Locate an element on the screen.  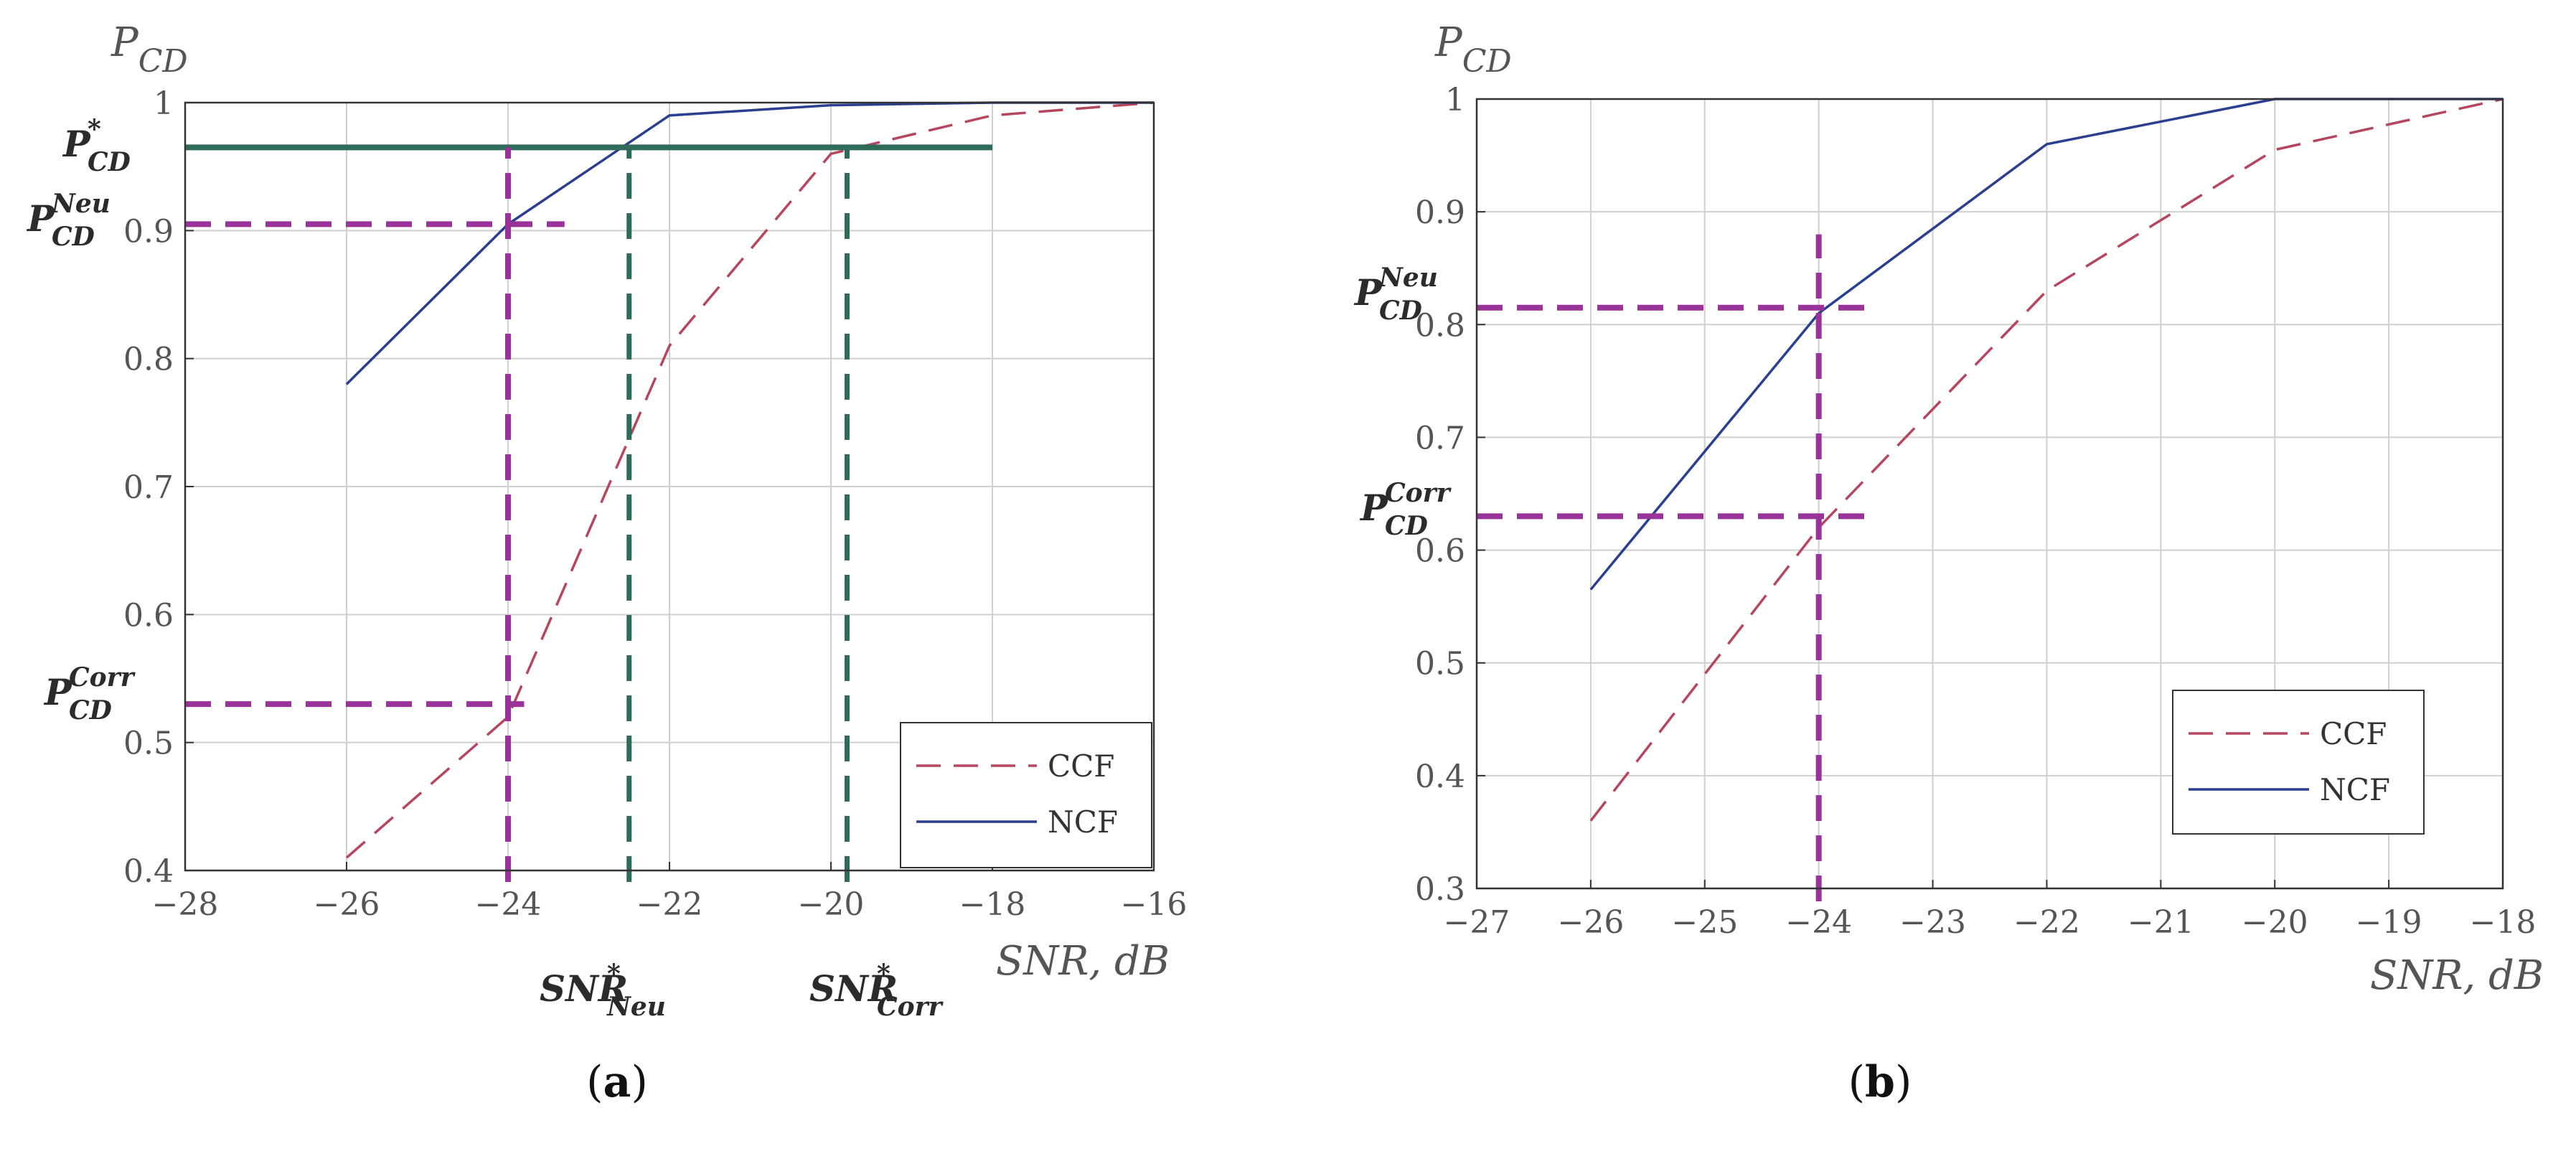
label-snr-neu-main: SNR is located at coordinates (584, 988).